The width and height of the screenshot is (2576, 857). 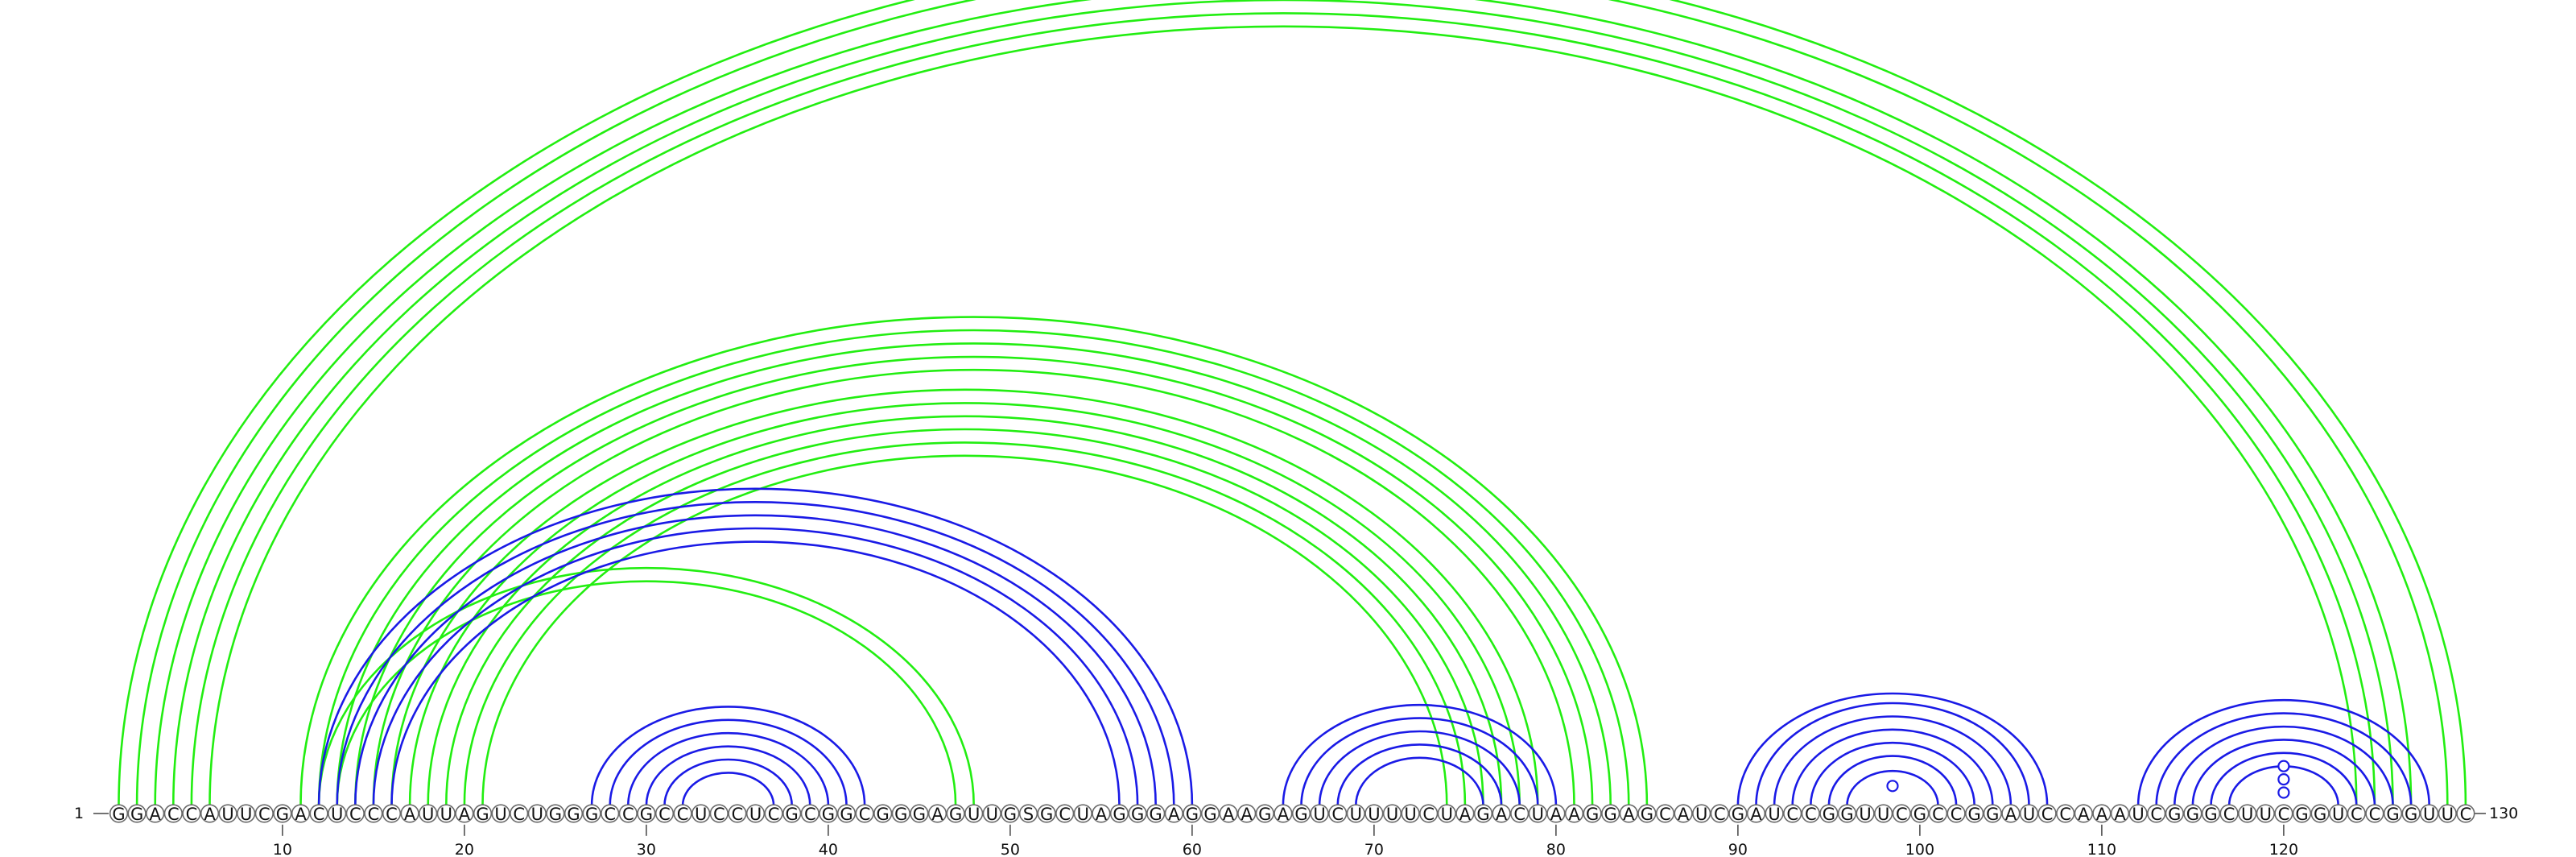 I want to click on nucleotide-letter: S, so click(x=1028, y=814).